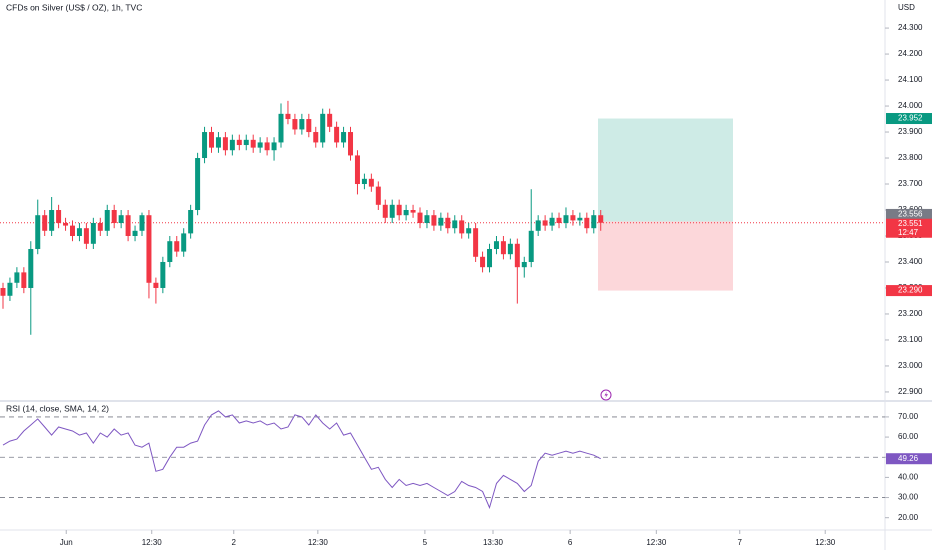 This screenshot has height=550, width=932. Describe the element at coordinates (910, 261) in the screenshot. I see `y-tick-label: 23.400` at that location.